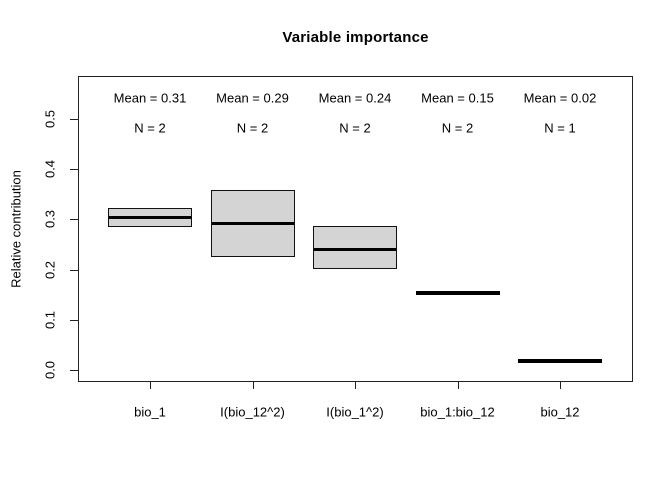 The image size is (672, 480). What do you see at coordinates (50, 270) in the screenshot?
I see `y-tick-label: 0.2` at bounding box center [50, 270].